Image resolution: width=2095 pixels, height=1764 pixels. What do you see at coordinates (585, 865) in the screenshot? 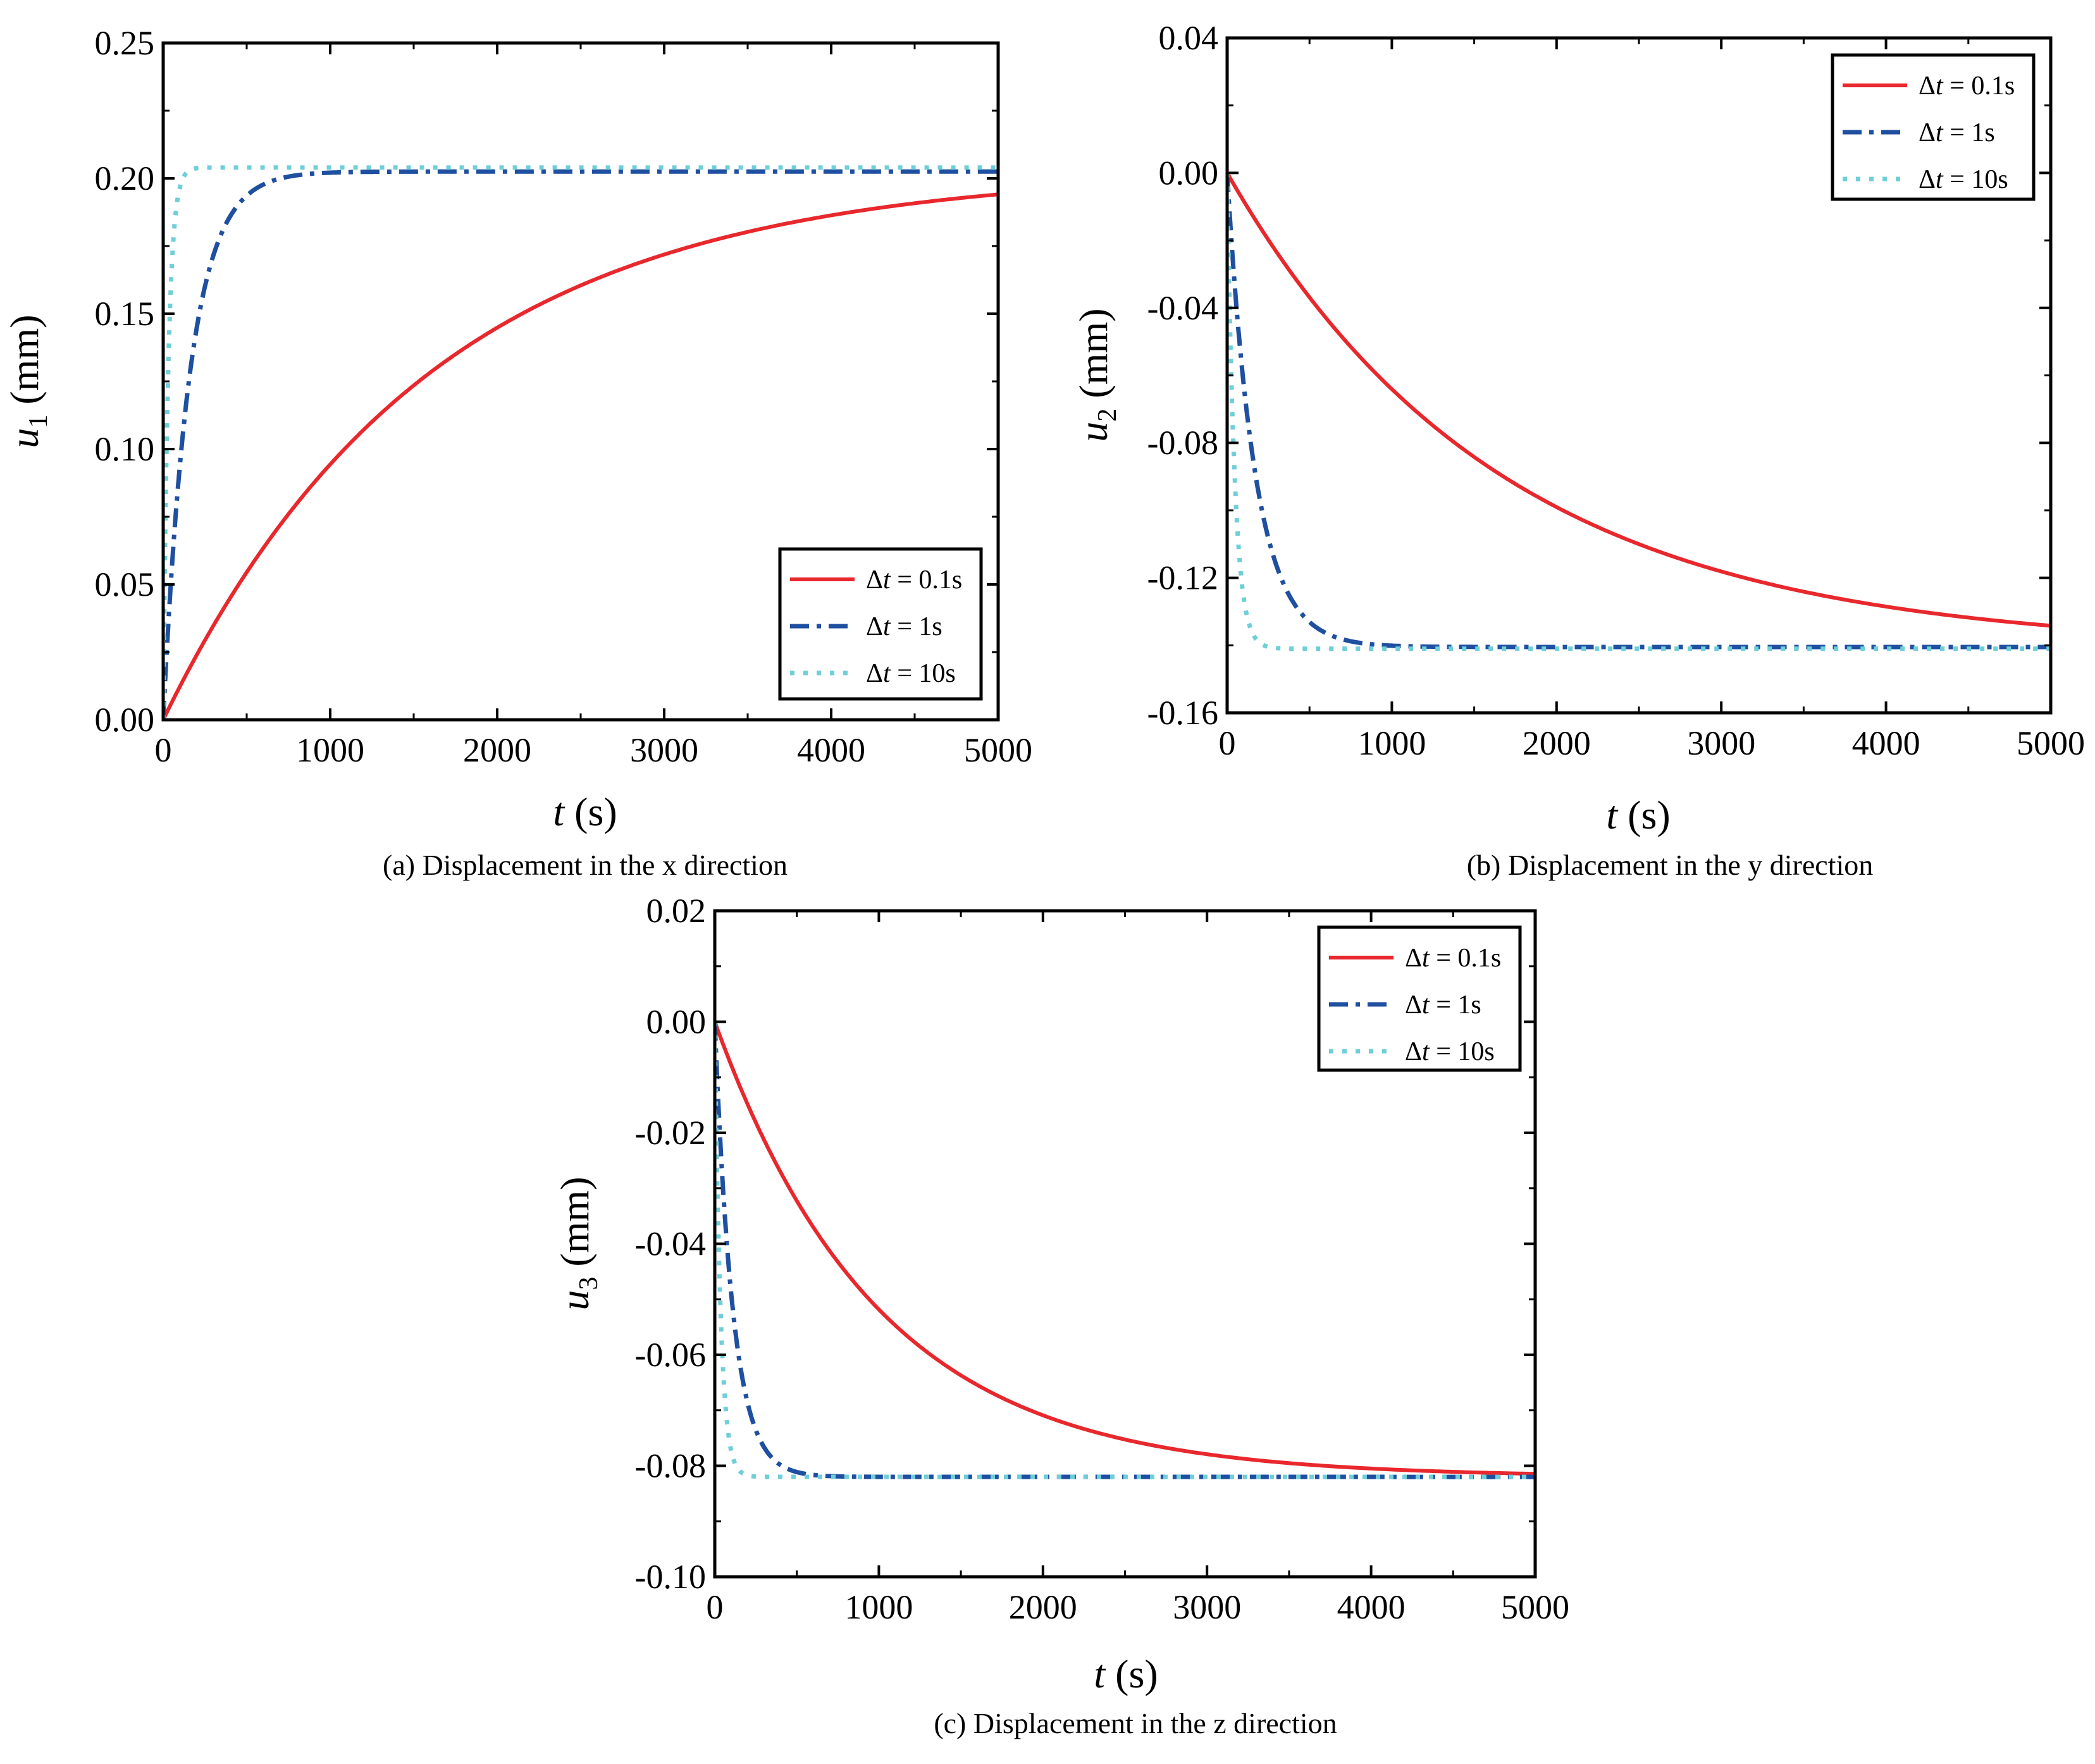
I see `caption: (a) Displacement in the x direction` at bounding box center [585, 865].